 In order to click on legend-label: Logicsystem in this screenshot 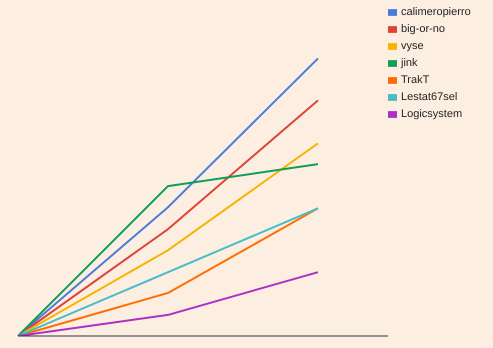, I will do `click(431, 114)`.